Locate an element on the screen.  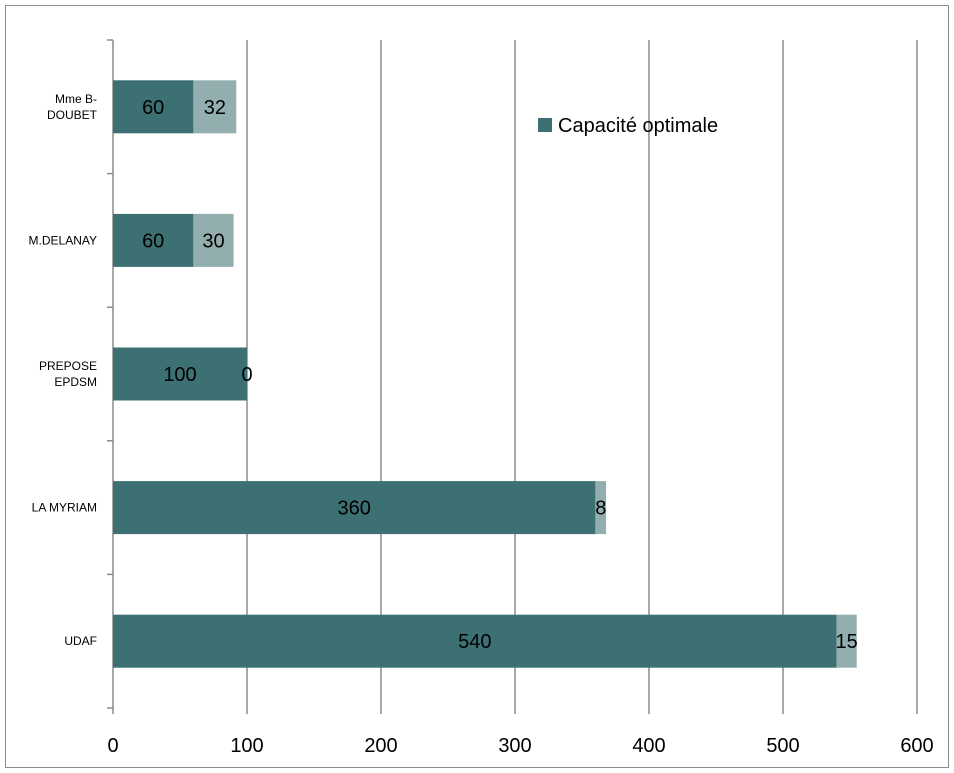
data-label-prepose-epdsm-series-1: 100 is located at coordinates (179, 375).